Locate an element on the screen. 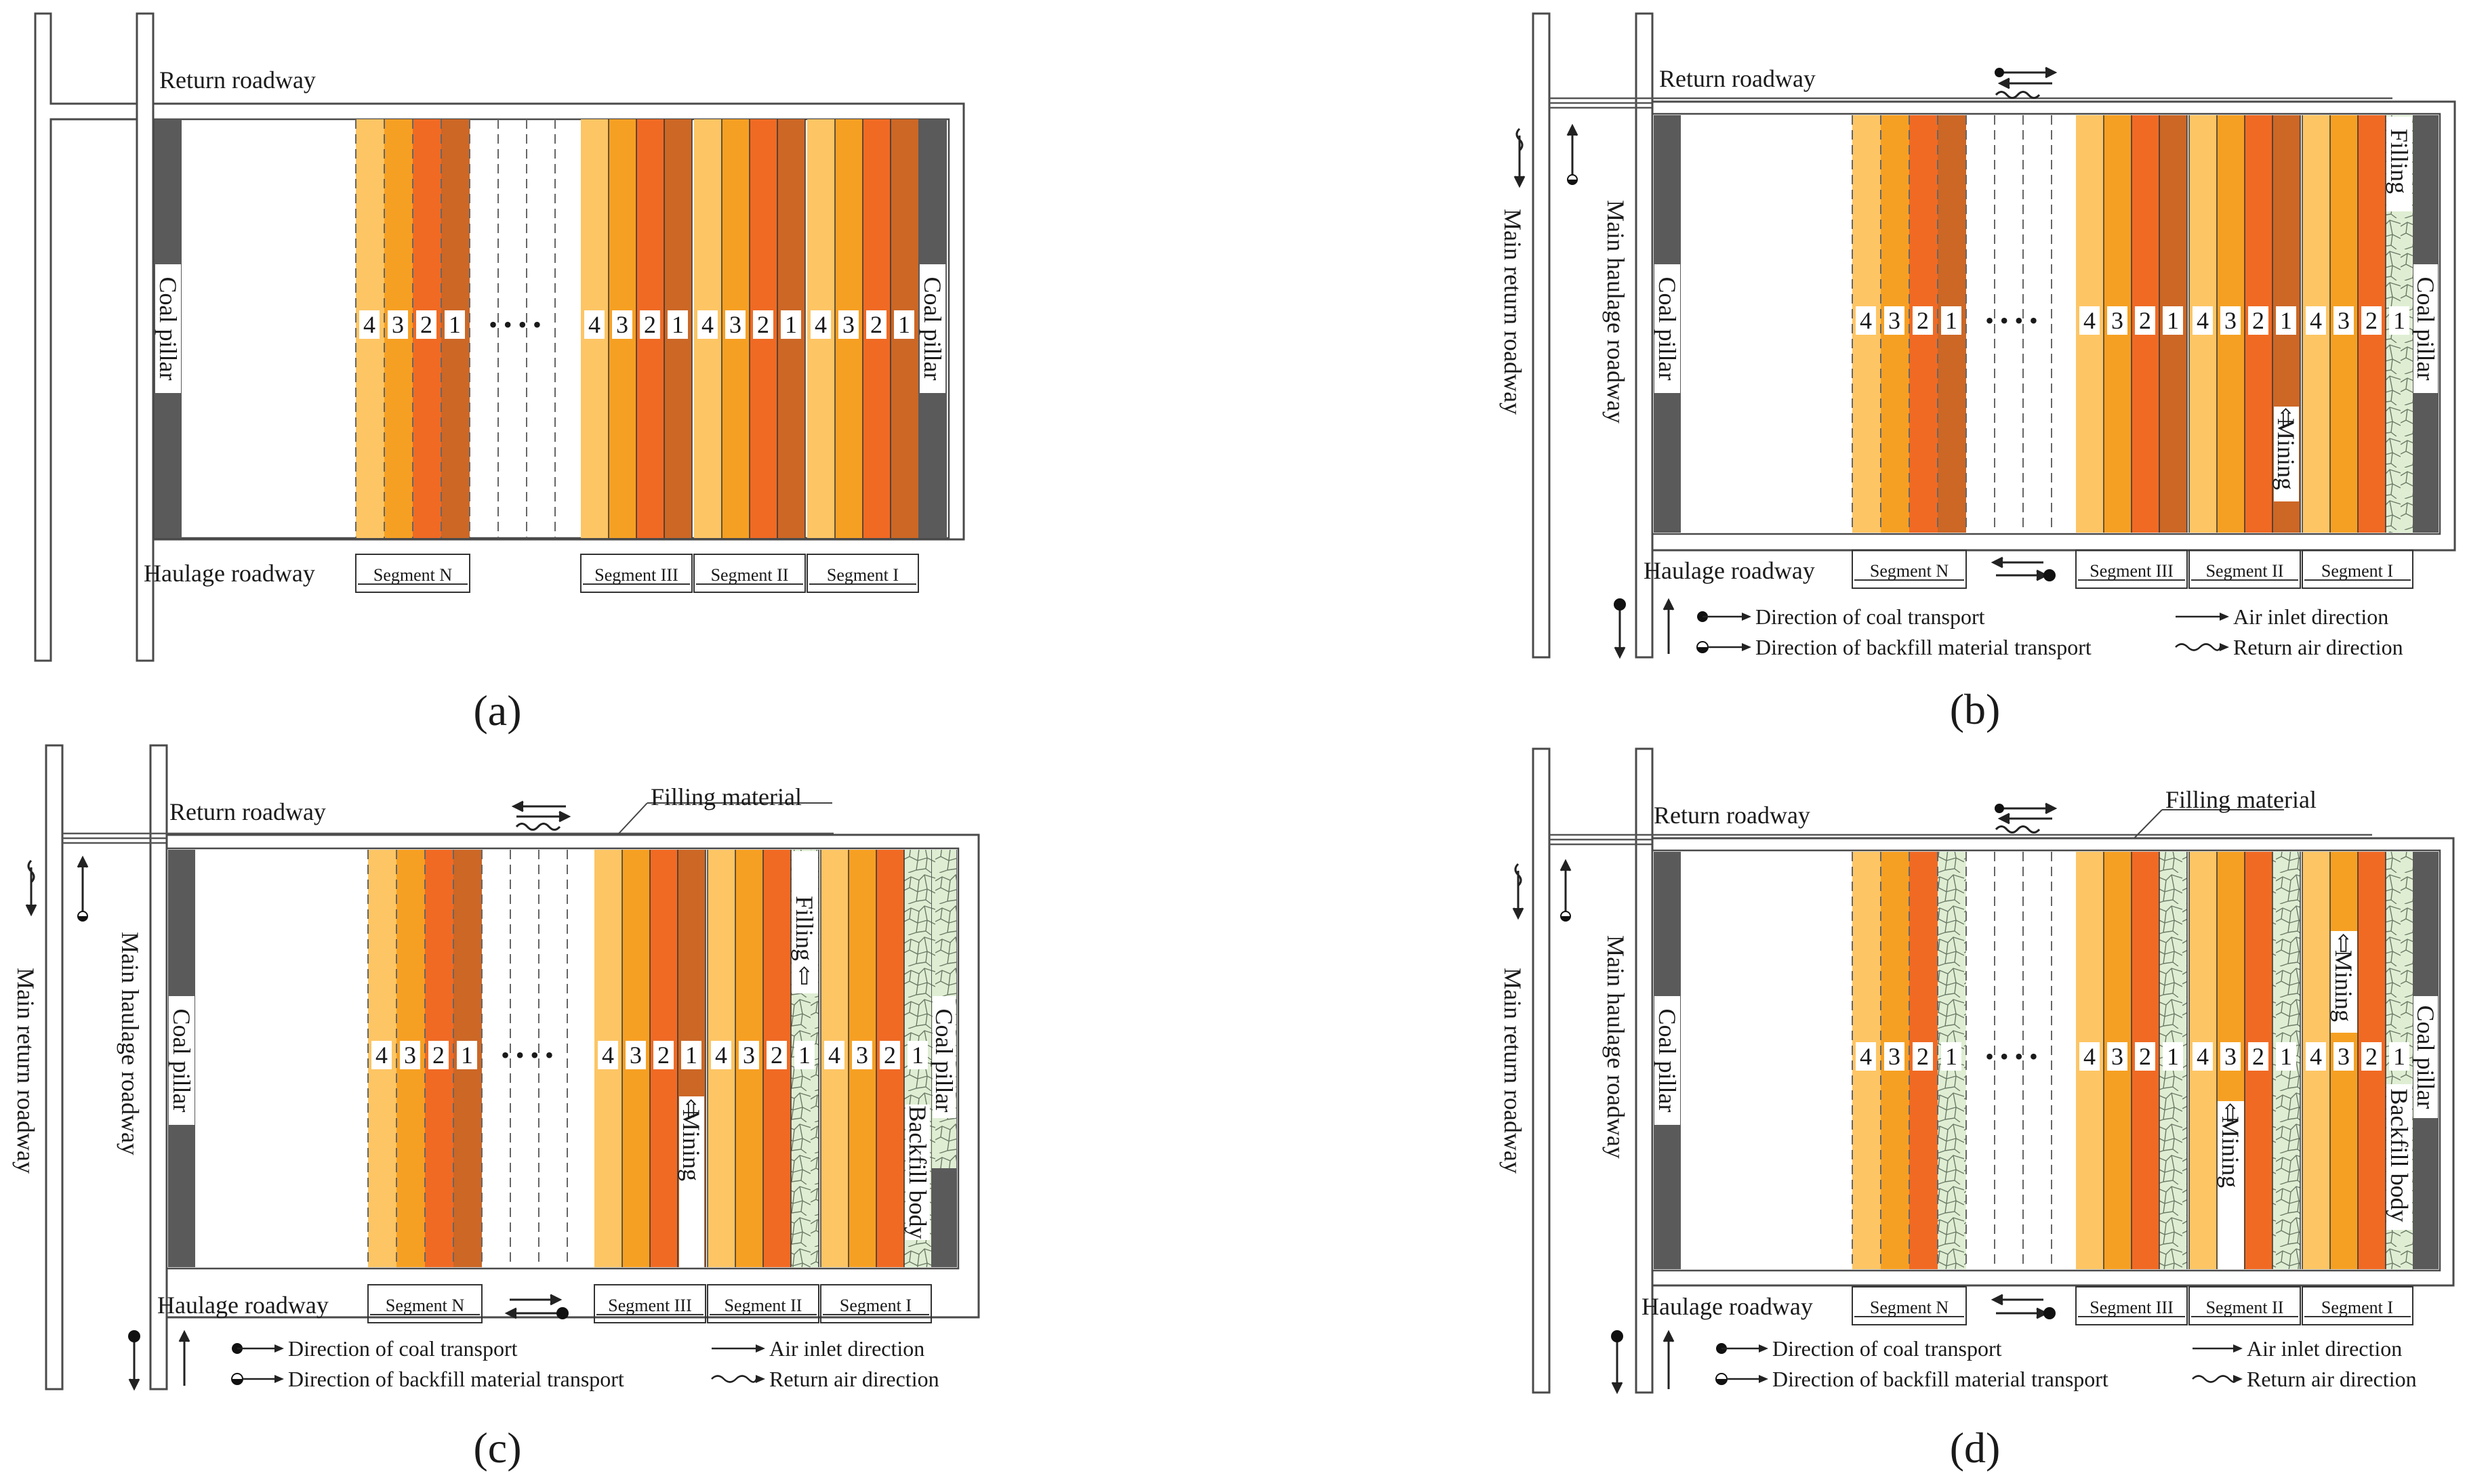  caption-d: (d) is located at coordinates (1975, 1448).